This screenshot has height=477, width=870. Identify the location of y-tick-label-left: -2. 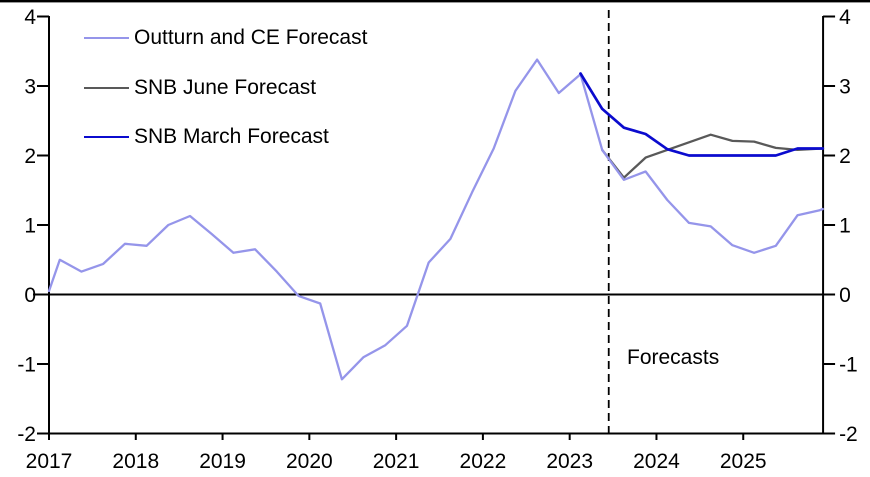
(26, 434).